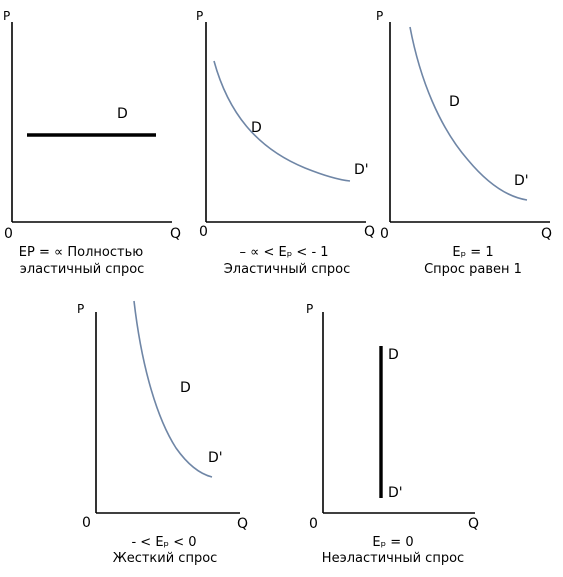 The width and height of the screenshot is (563, 577). What do you see at coordinates (472, 252) in the screenshot?
I see `panel-caption-line1: Eₚ = 1` at bounding box center [472, 252].